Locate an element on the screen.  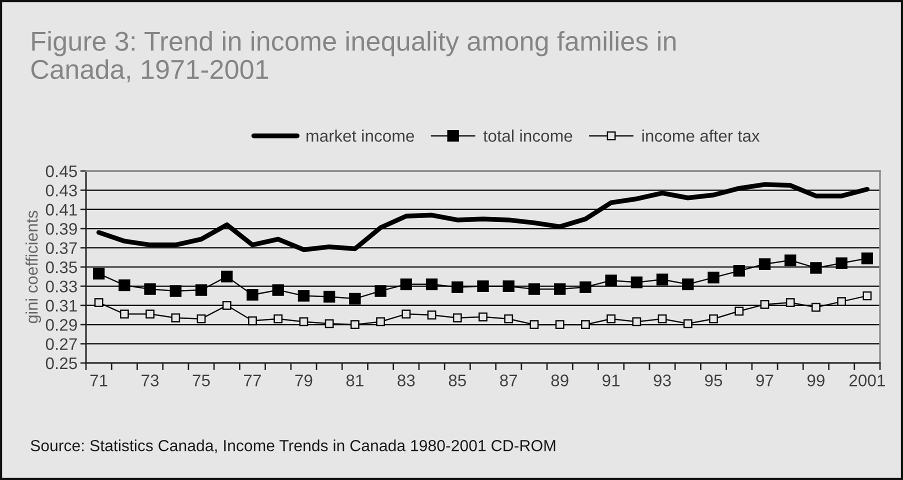
legend-label: market income is located at coordinates (360, 136).